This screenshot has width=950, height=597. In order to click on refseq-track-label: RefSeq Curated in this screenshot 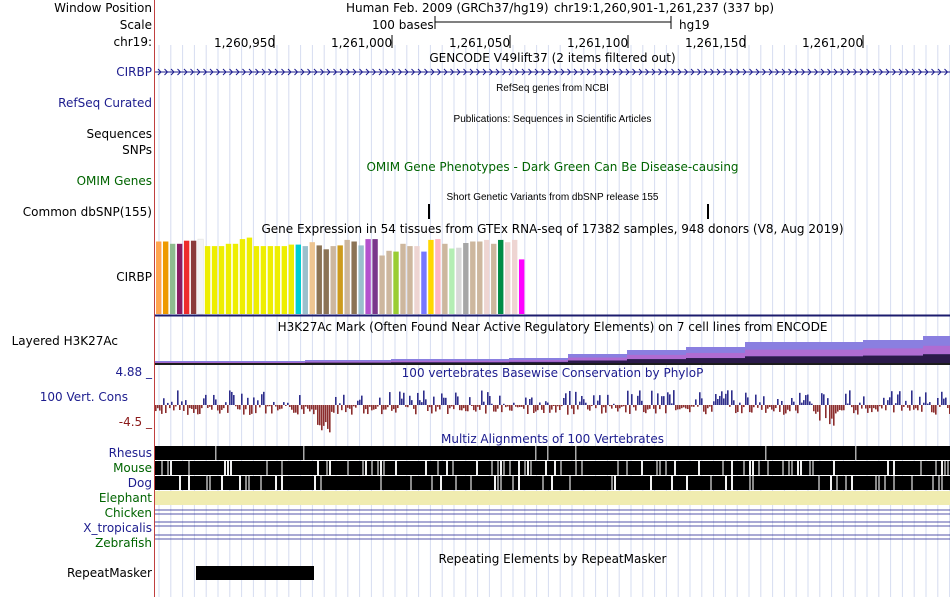, I will do `click(105, 103)`.